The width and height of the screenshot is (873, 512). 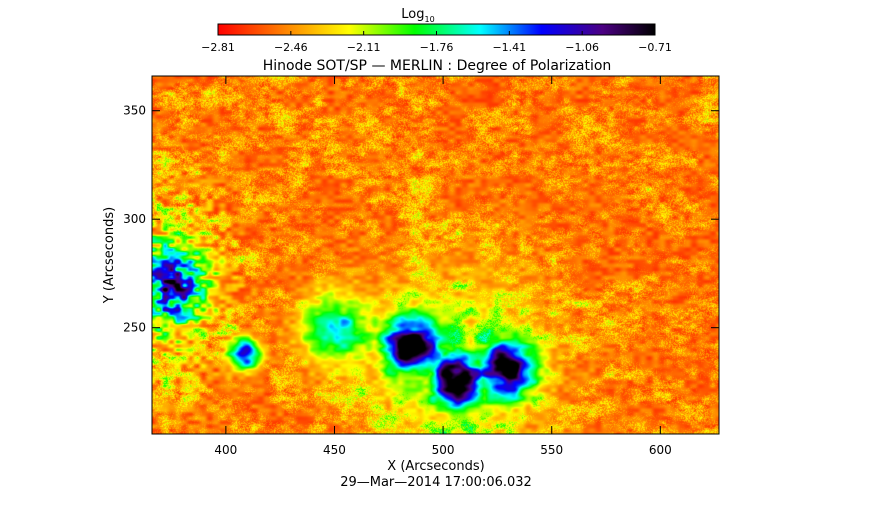 What do you see at coordinates (582, 47) in the screenshot?
I see `colorbar-tick-label: −1.06` at bounding box center [582, 47].